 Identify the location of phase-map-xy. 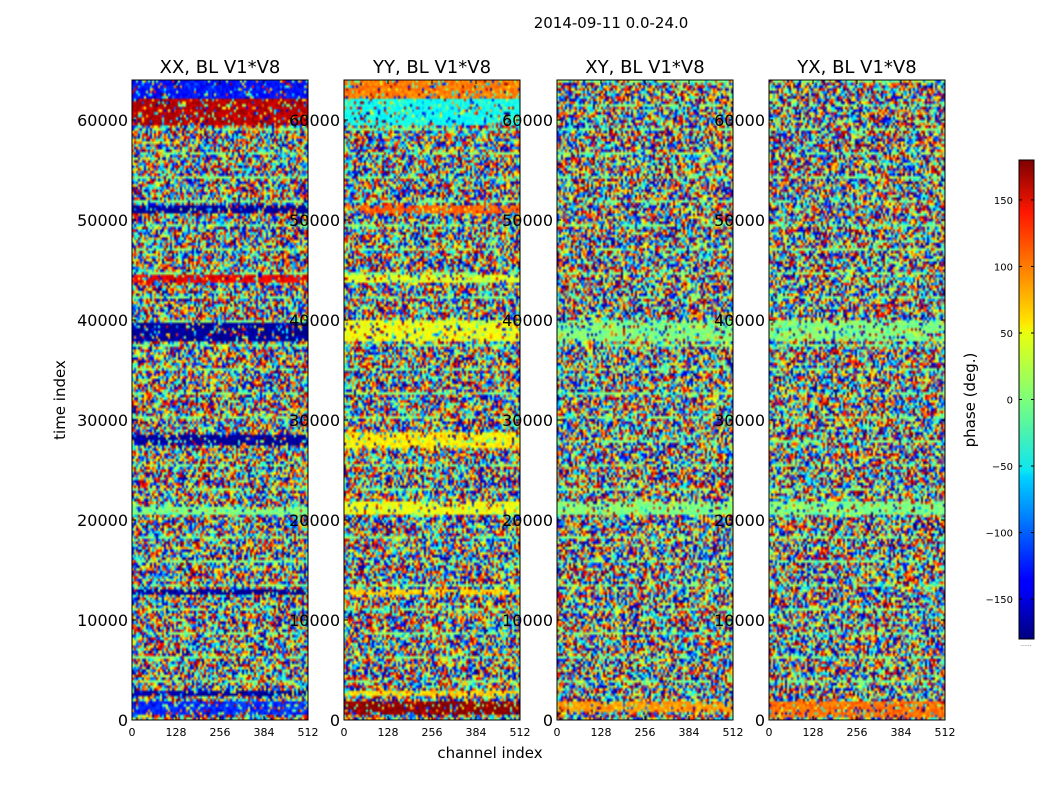
(645, 400).